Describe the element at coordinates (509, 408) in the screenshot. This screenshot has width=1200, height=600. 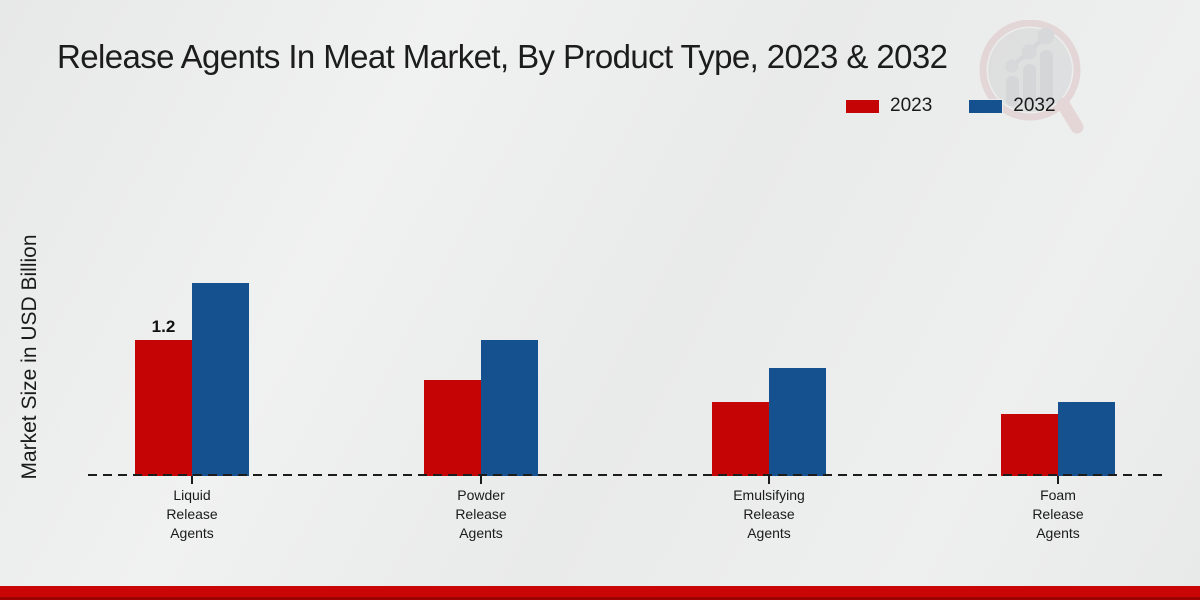
I see `bar-2032-powder-release-agents` at that location.